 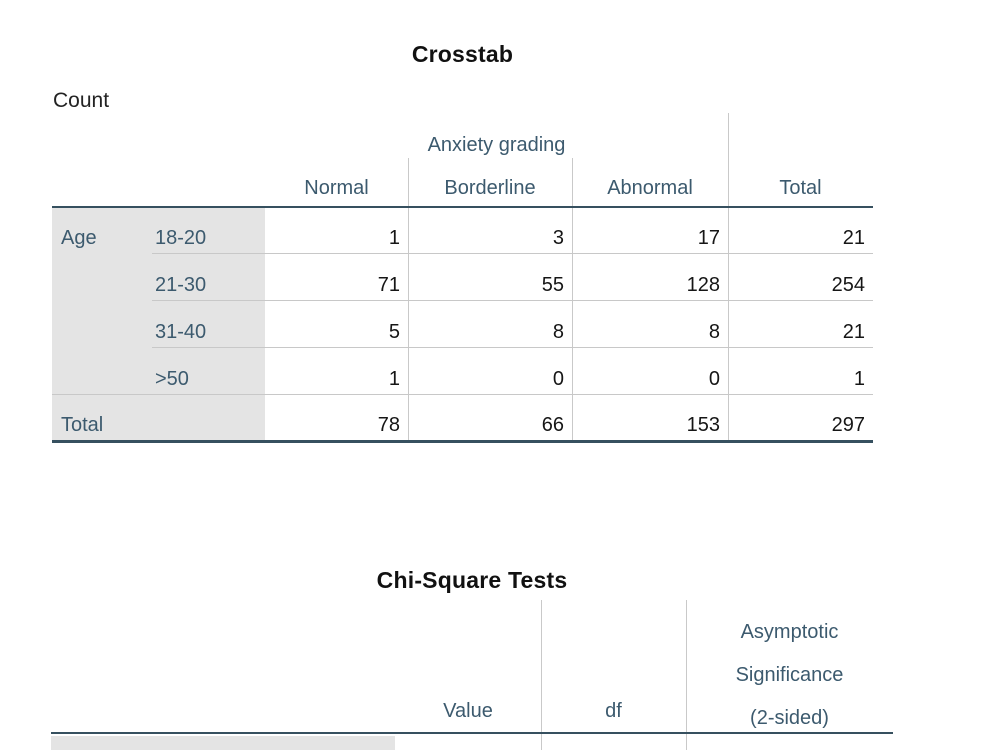 What do you see at coordinates (800, 188) in the screenshot?
I see `column-header-total: Total` at bounding box center [800, 188].